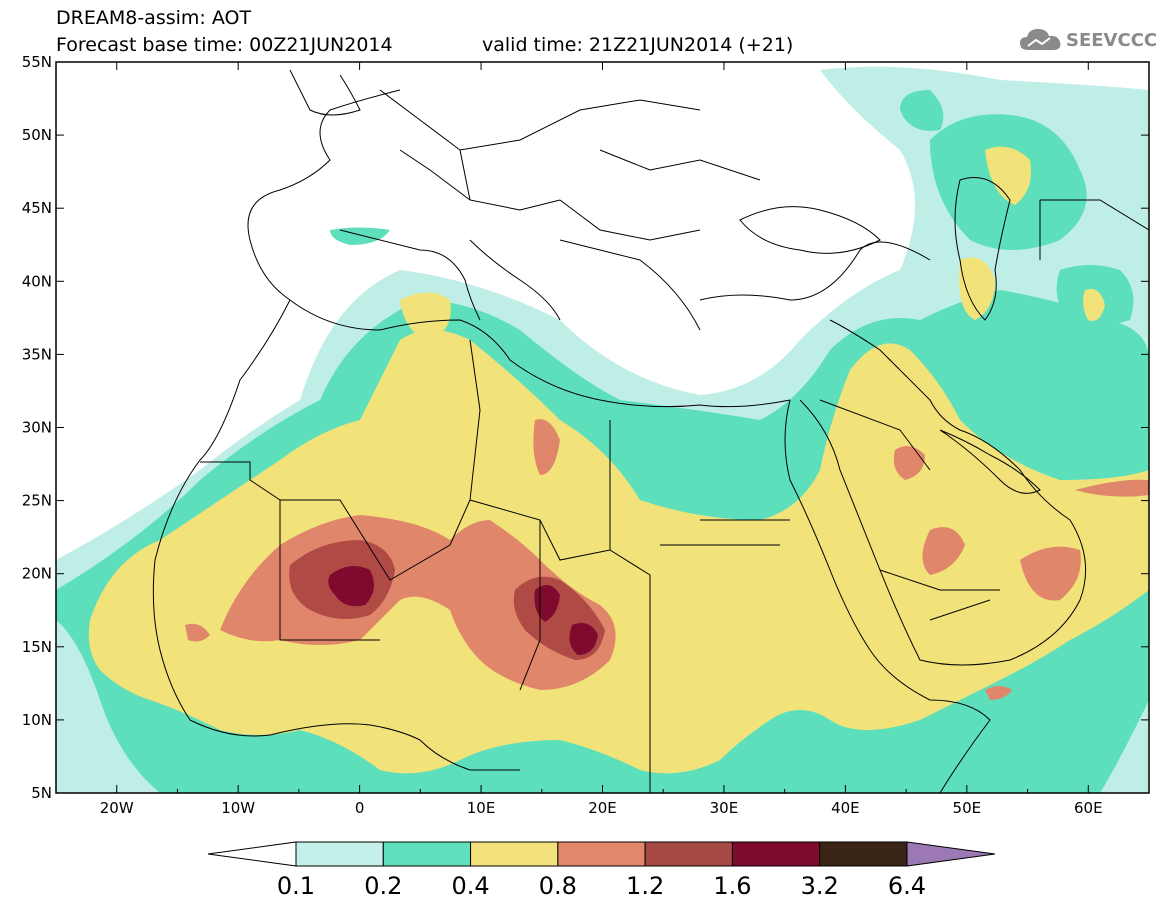 The image size is (1165, 905). What do you see at coordinates (117, 808) in the screenshot?
I see `lon-tick-label: 20W` at bounding box center [117, 808].